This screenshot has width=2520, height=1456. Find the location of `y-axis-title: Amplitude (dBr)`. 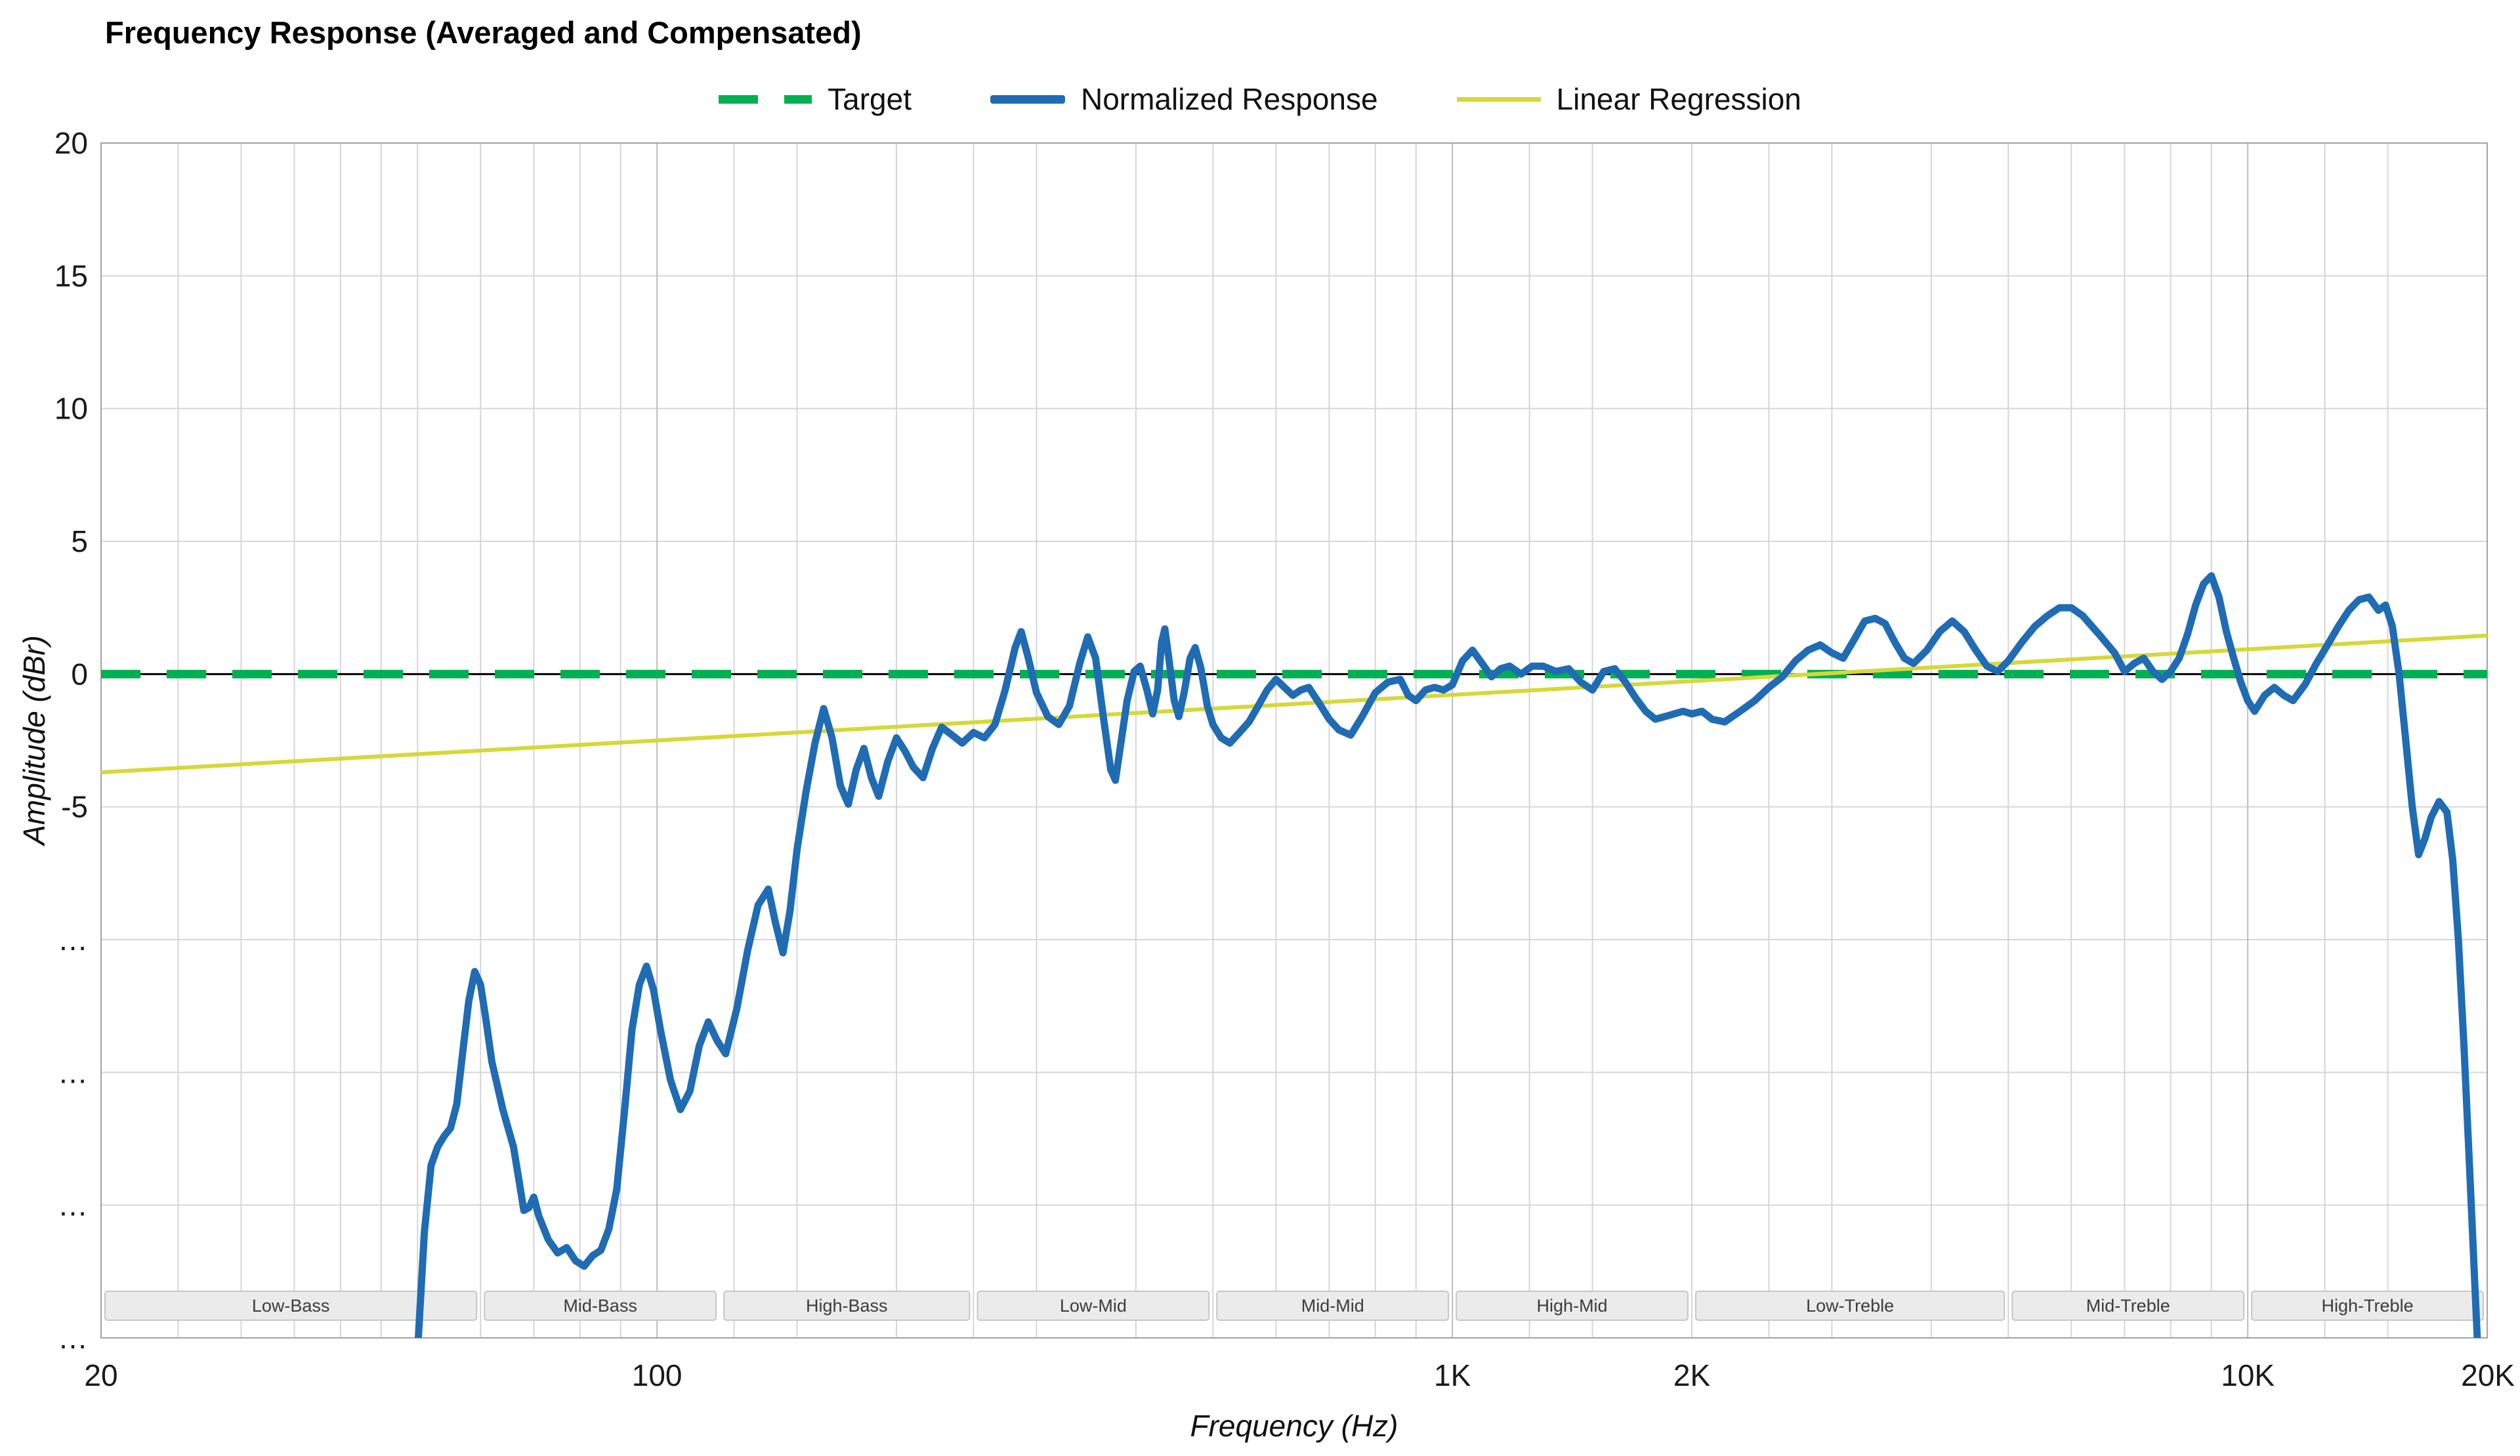

y-axis-title: Amplitude (dBr) is located at coordinates (34, 740).